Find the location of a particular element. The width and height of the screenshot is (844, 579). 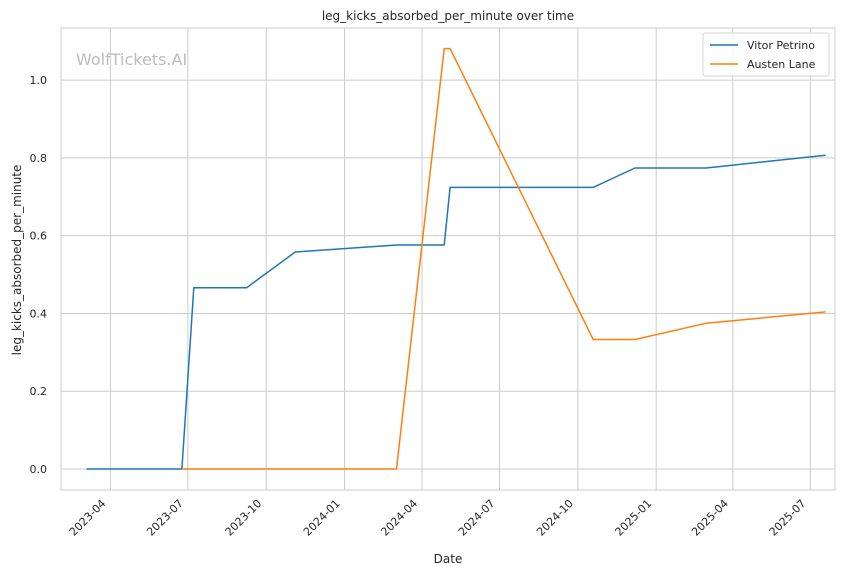

y-tick-label: 0.4 is located at coordinates (39, 313).